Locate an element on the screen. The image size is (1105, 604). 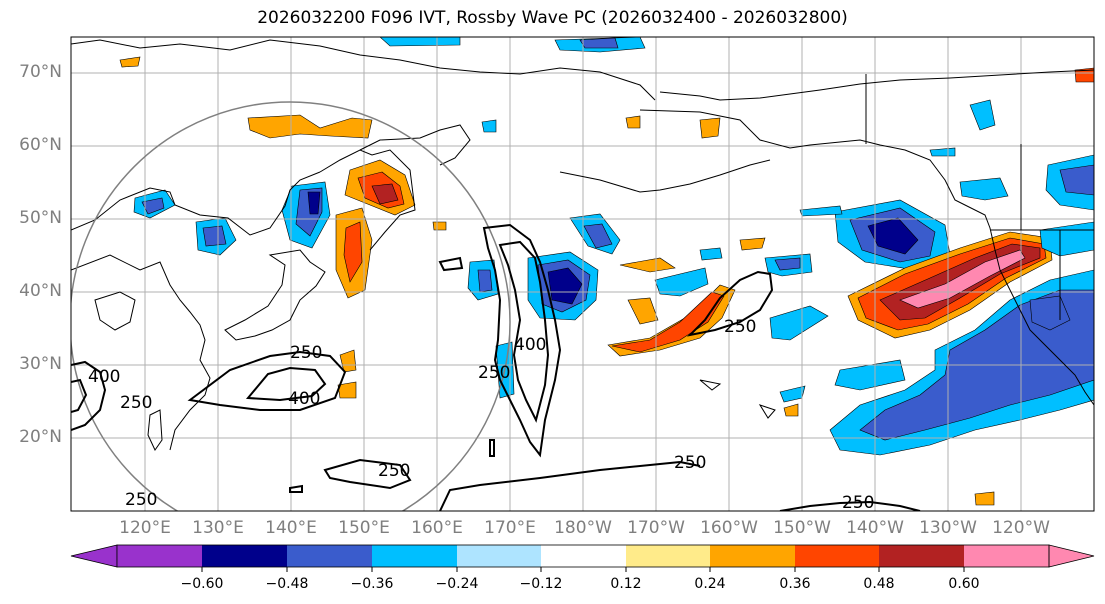
lon-label: 120°E is located at coordinates (145, 528).